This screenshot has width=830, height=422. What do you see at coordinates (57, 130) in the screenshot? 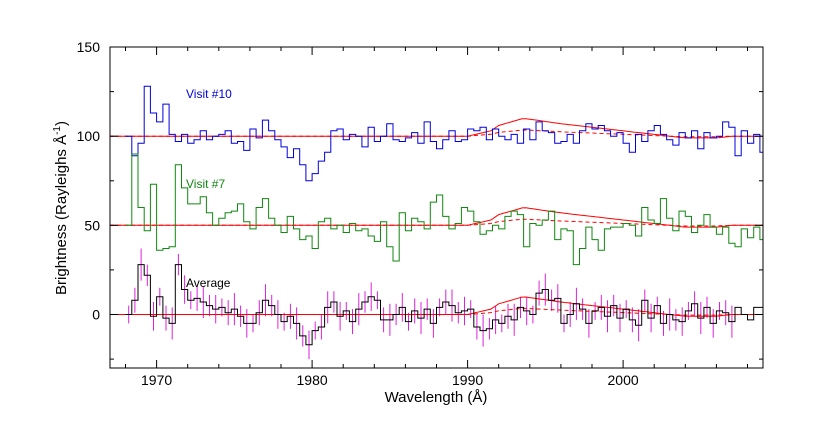
I see `y-axis-title-sup: -1` at bounding box center [57, 130].